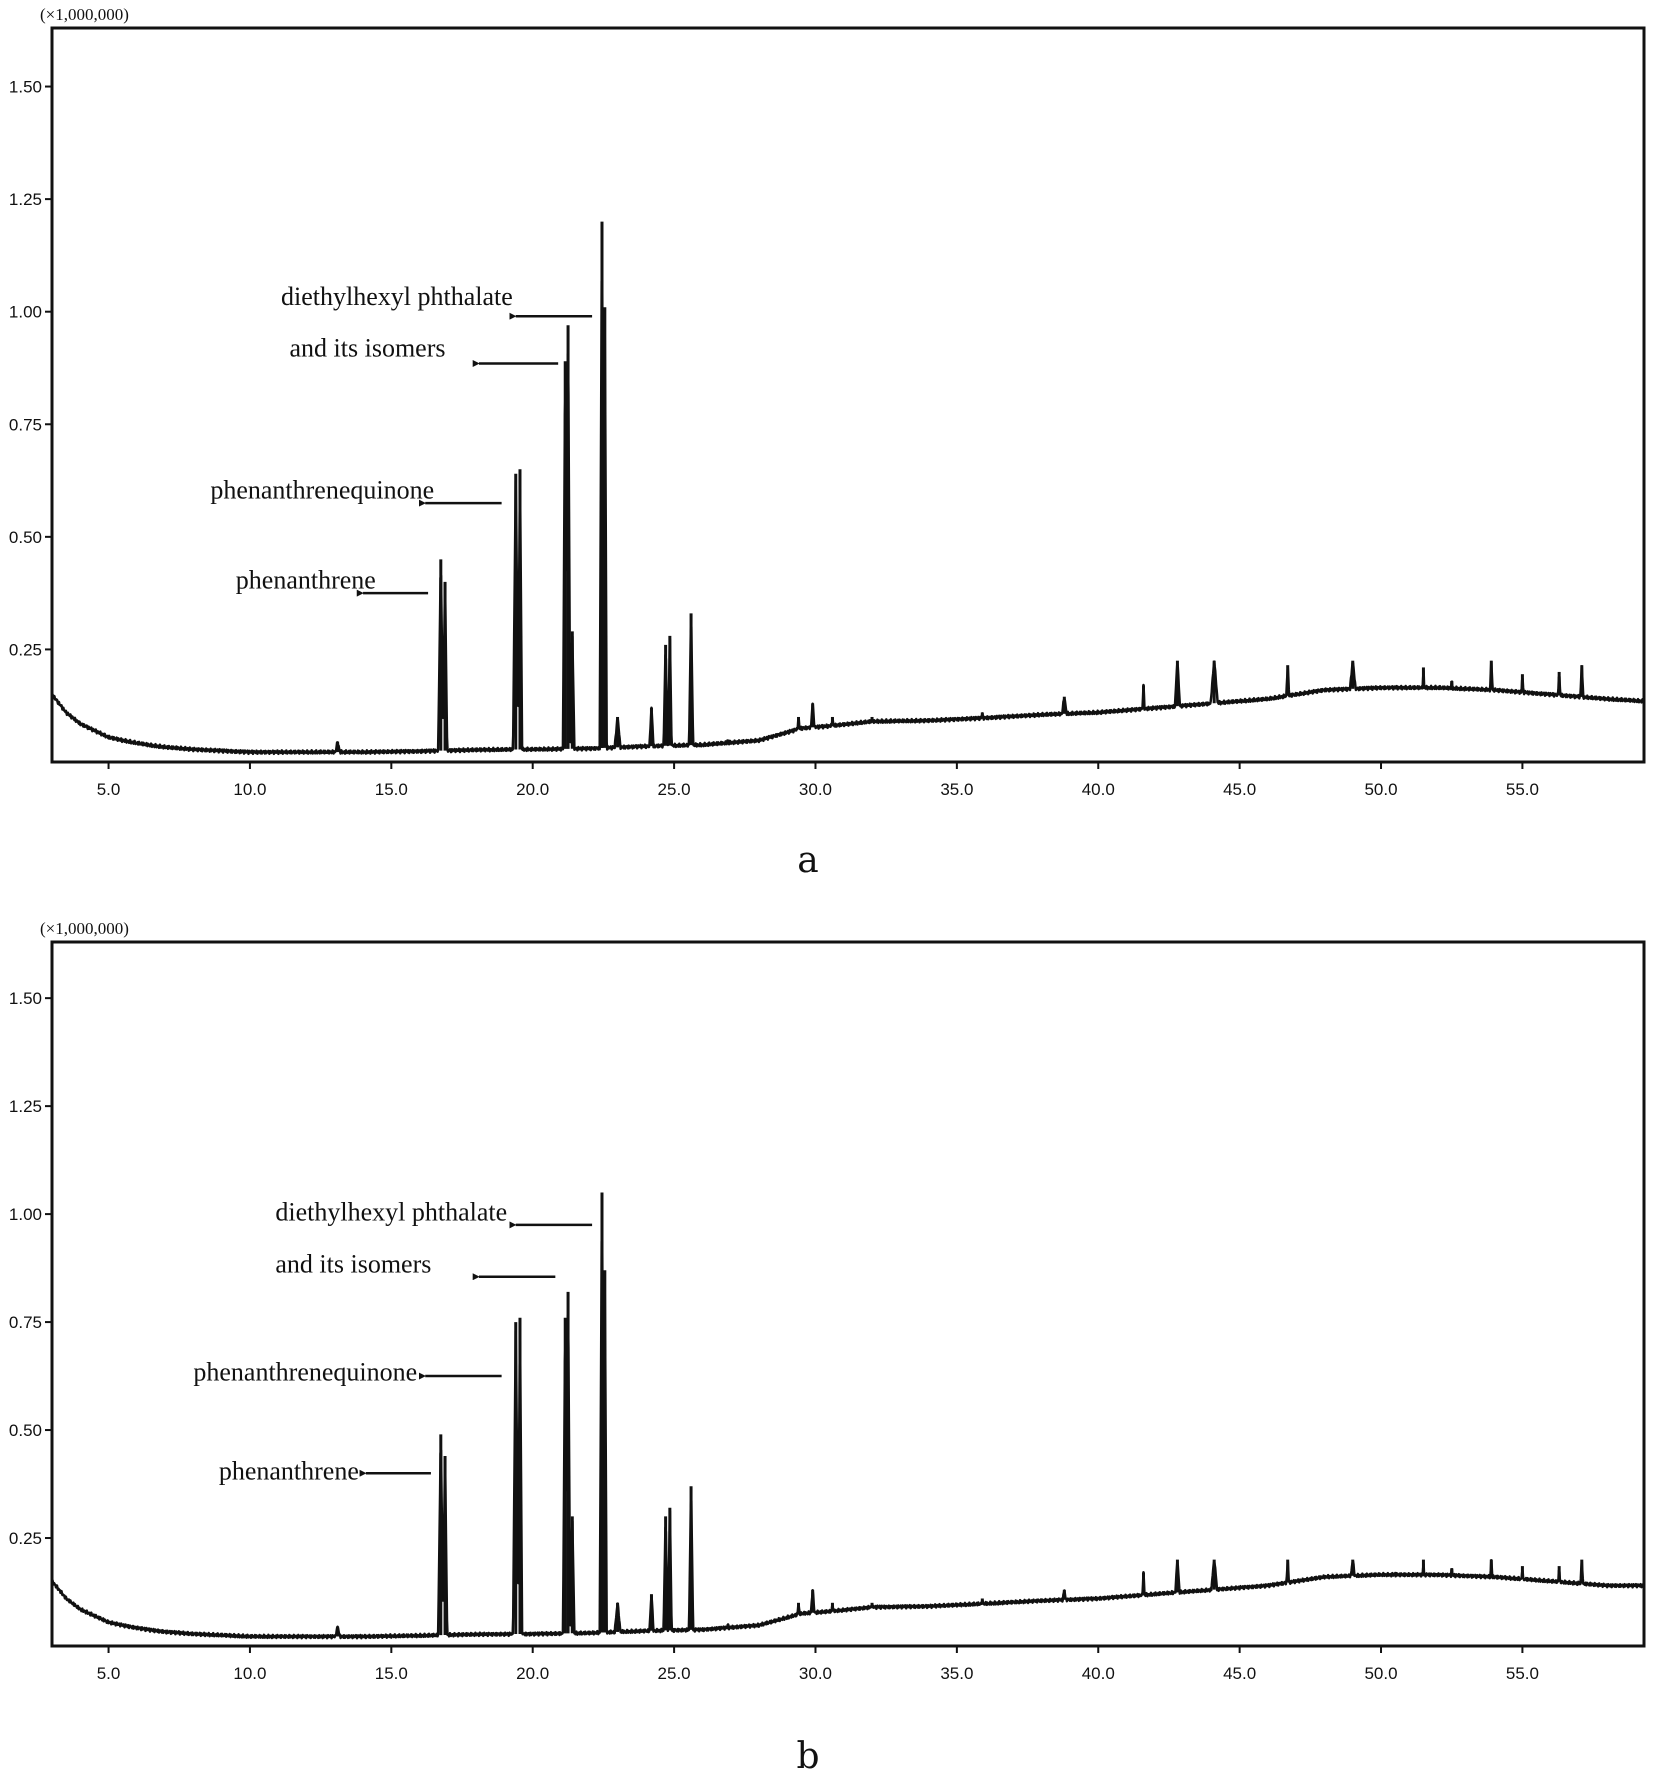 The image size is (1654, 1777). Describe the element at coordinates (1522, 789) in the screenshot. I see `panel-a-x-tick-label: 55.0` at that location.